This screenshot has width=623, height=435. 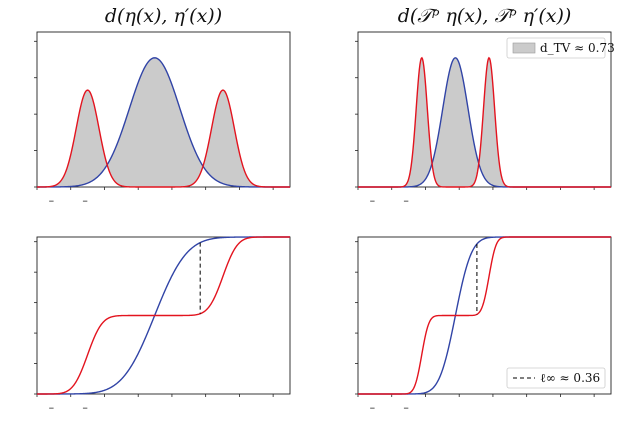 What do you see at coordinates (163, 16) in the screenshot?
I see `panel-title: d(η(x), η′(x))` at bounding box center [163, 16].